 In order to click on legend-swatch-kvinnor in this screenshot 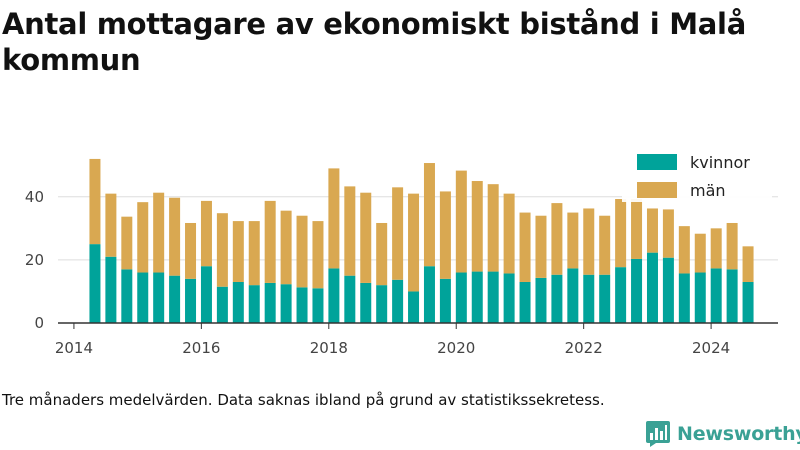, I will do `click(657, 162)`.